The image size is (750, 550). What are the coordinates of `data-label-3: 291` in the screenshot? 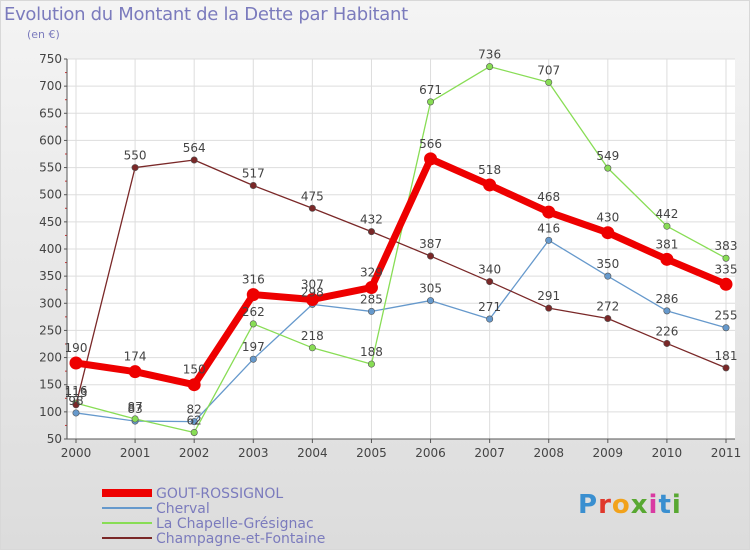 It's located at (548, 296).